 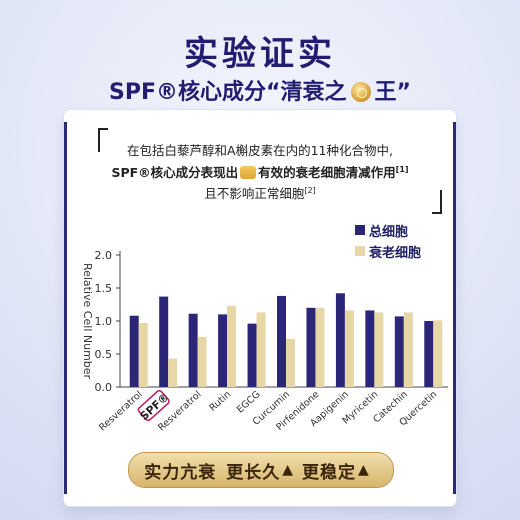 What do you see at coordinates (104, 387) in the screenshot?
I see `y-tick-label: 0.0` at bounding box center [104, 387].